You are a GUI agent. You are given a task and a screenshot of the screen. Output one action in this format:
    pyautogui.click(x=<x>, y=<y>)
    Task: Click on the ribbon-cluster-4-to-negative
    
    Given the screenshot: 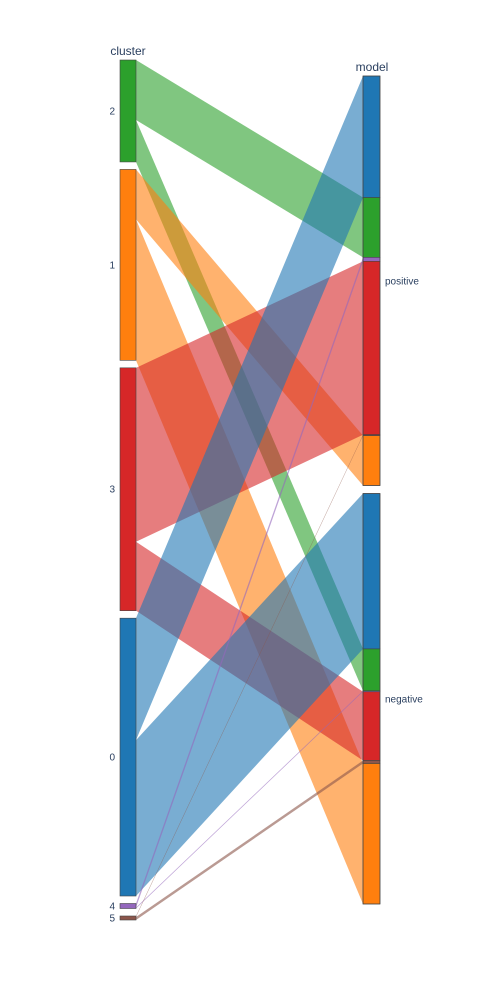 What is the action you would take?
    pyautogui.click(x=249, y=799)
    